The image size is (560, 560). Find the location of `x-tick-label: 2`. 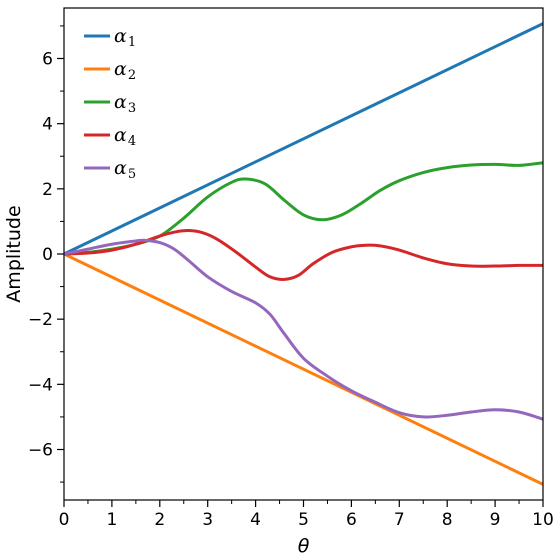

x-tick-label: 2 is located at coordinates (159, 520).